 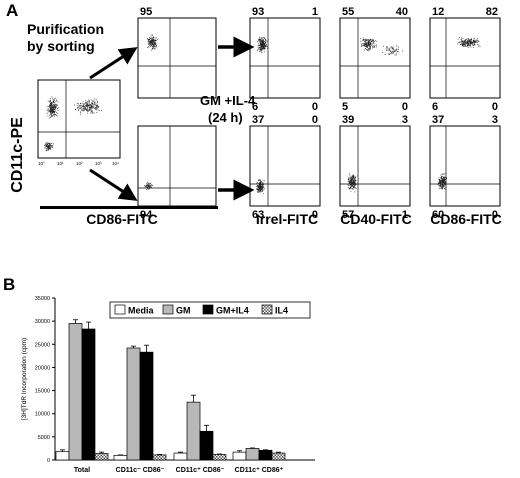 I want to click on quadrant-percent-lr: 0, so click(x=405, y=107).